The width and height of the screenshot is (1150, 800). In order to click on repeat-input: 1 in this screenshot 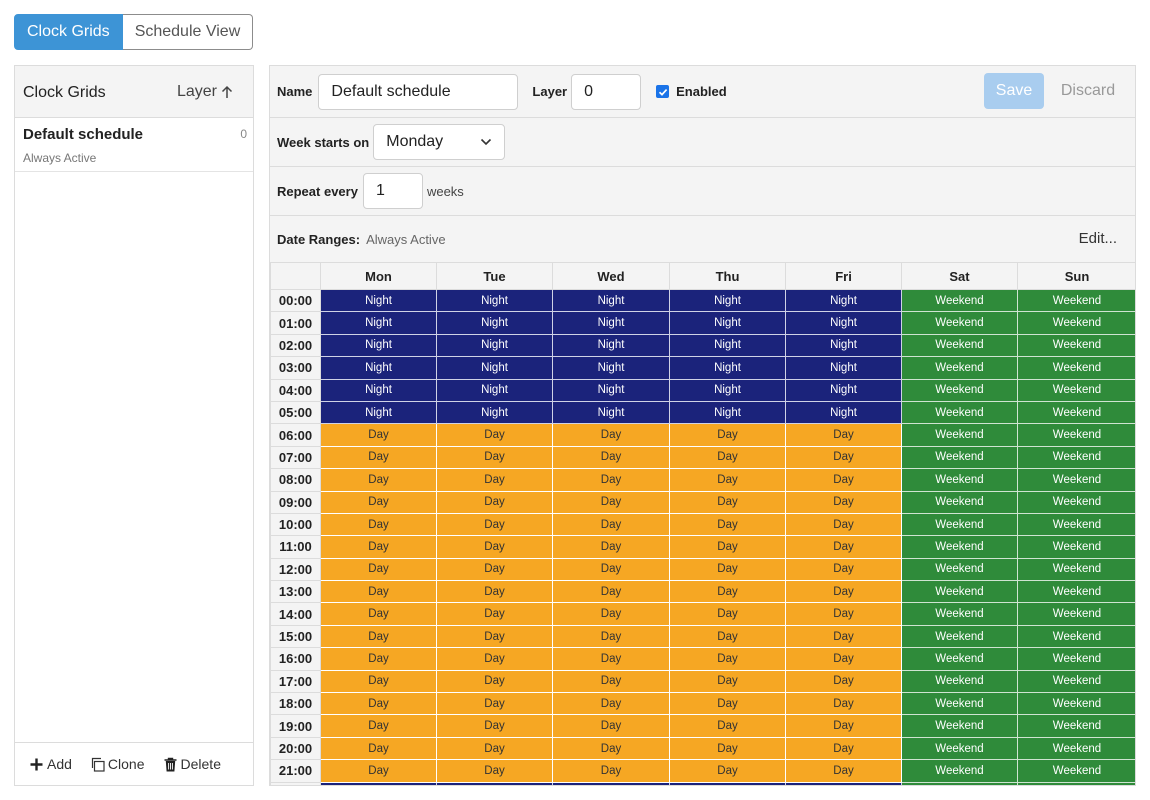, I will do `click(392, 191)`.